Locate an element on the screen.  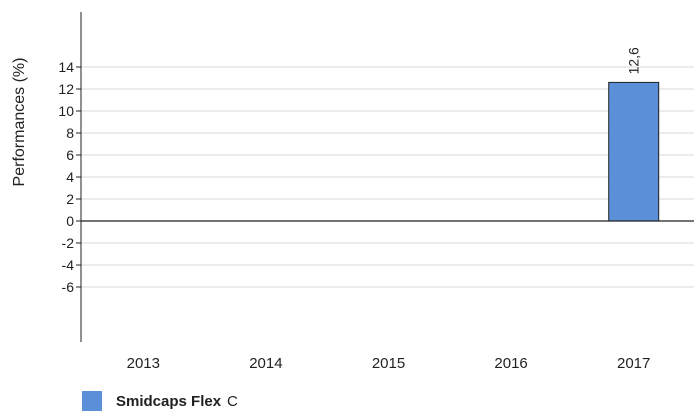
y-tick-labels: 14 12 10 8 6 4 2 0 -2 -4 -6 is located at coordinates (66, 177).